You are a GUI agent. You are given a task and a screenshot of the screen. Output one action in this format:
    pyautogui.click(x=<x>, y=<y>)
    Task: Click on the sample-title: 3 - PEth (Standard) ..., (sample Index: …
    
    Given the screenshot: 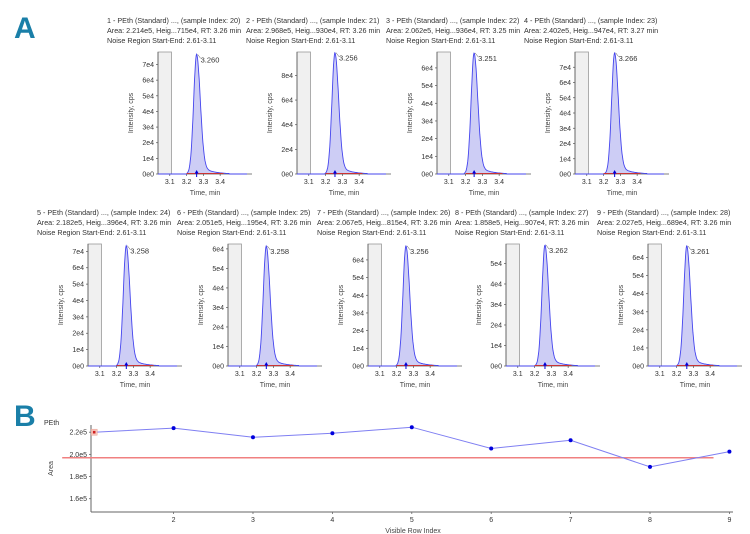 What is the action you would take?
    pyautogui.click(x=453, y=20)
    